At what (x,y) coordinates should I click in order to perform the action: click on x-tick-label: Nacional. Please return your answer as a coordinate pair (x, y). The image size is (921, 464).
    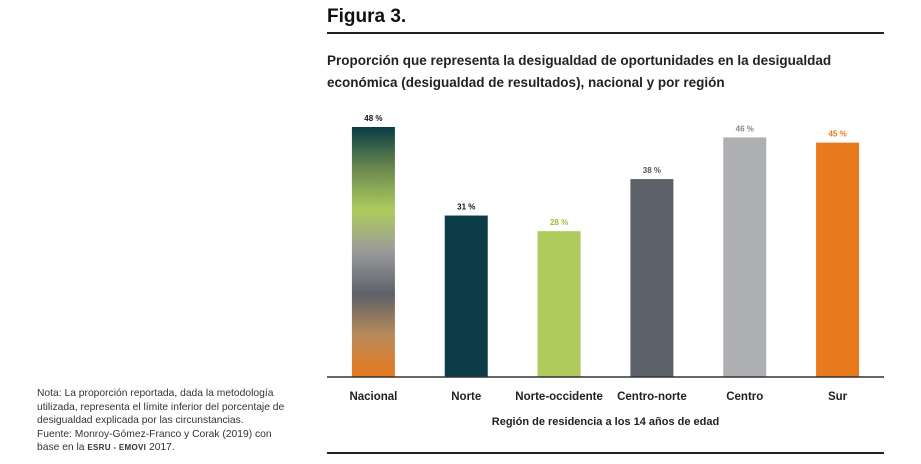
    Looking at the image, I should click on (373, 397).